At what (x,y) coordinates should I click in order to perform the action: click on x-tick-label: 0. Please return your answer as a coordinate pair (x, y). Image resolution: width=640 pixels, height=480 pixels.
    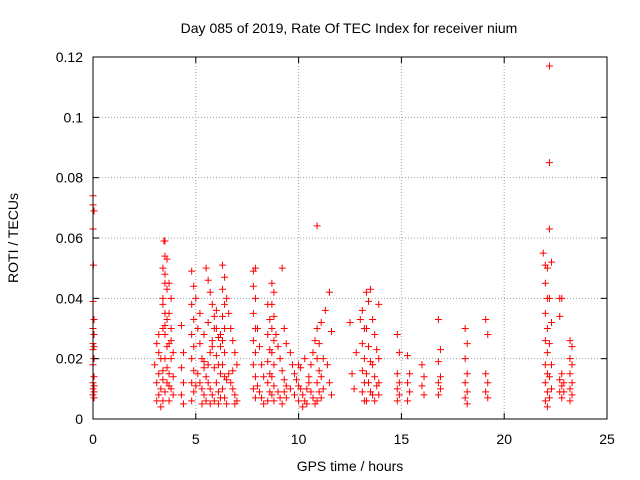
    Looking at the image, I should click on (93, 439).